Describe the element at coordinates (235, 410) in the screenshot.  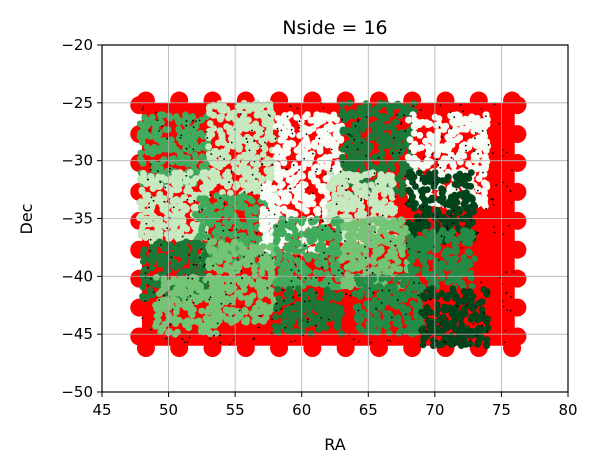
I see `x-tick-label: 55` at that location.